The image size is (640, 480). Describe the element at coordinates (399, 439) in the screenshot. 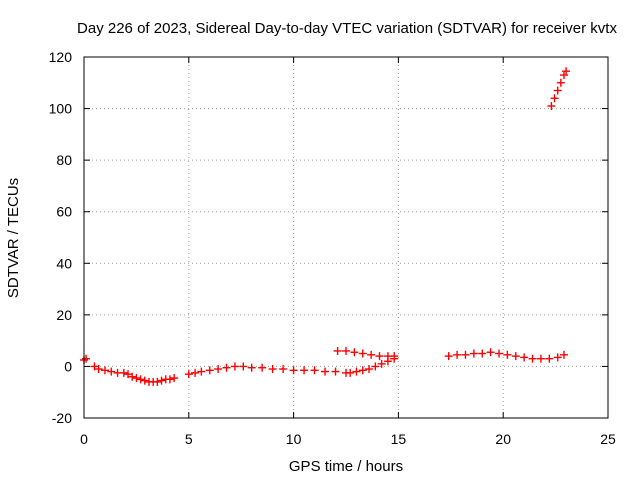

I see `x-tick-label: 15` at that location.